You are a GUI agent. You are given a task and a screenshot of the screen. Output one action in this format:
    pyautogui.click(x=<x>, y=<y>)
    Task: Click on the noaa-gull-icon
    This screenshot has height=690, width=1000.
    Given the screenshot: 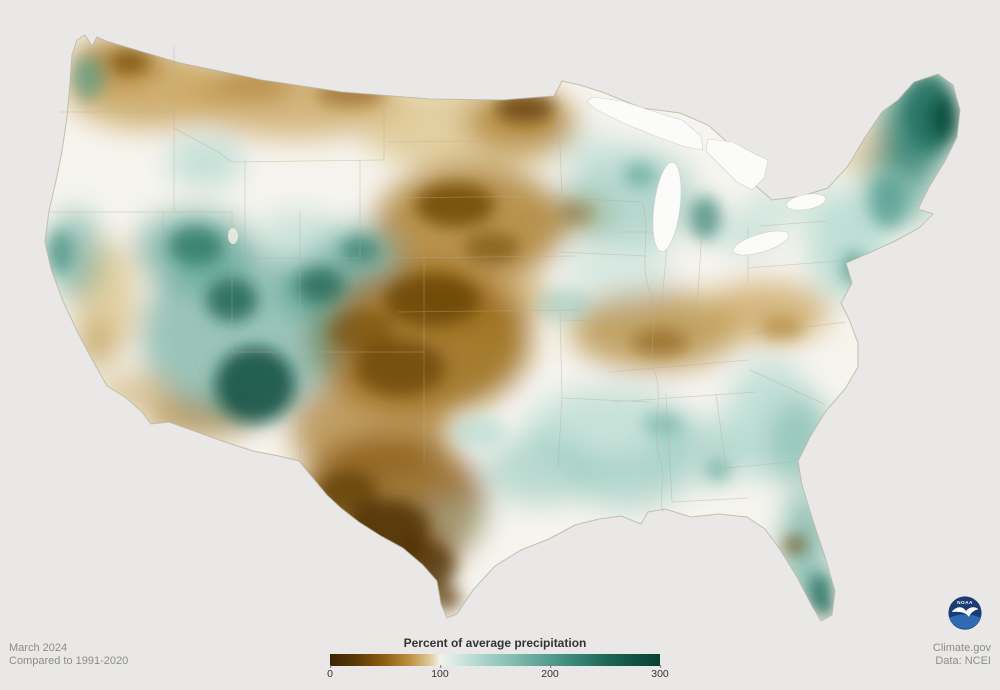 What is the action you would take?
    pyautogui.click(x=965, y=612)
    